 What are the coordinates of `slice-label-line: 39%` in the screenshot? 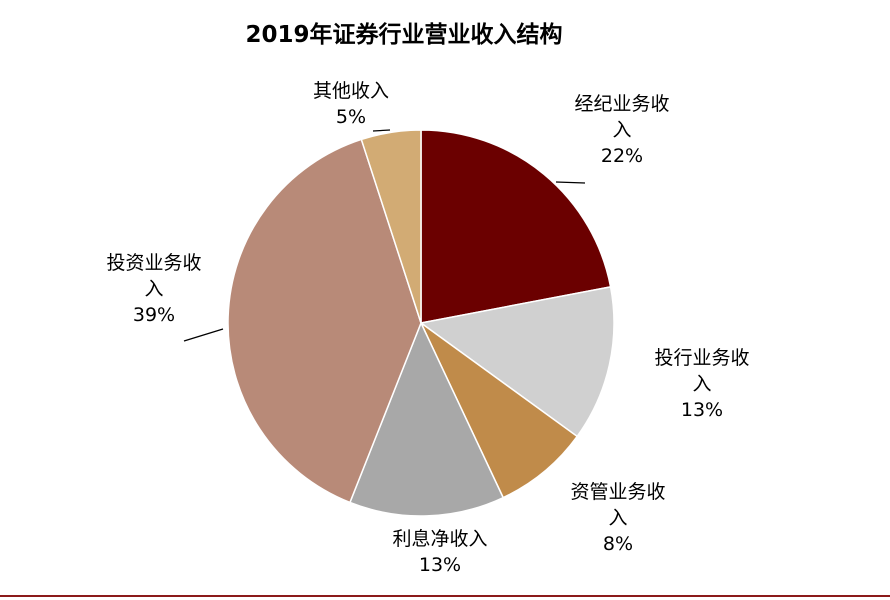 It's located at (154, 315).